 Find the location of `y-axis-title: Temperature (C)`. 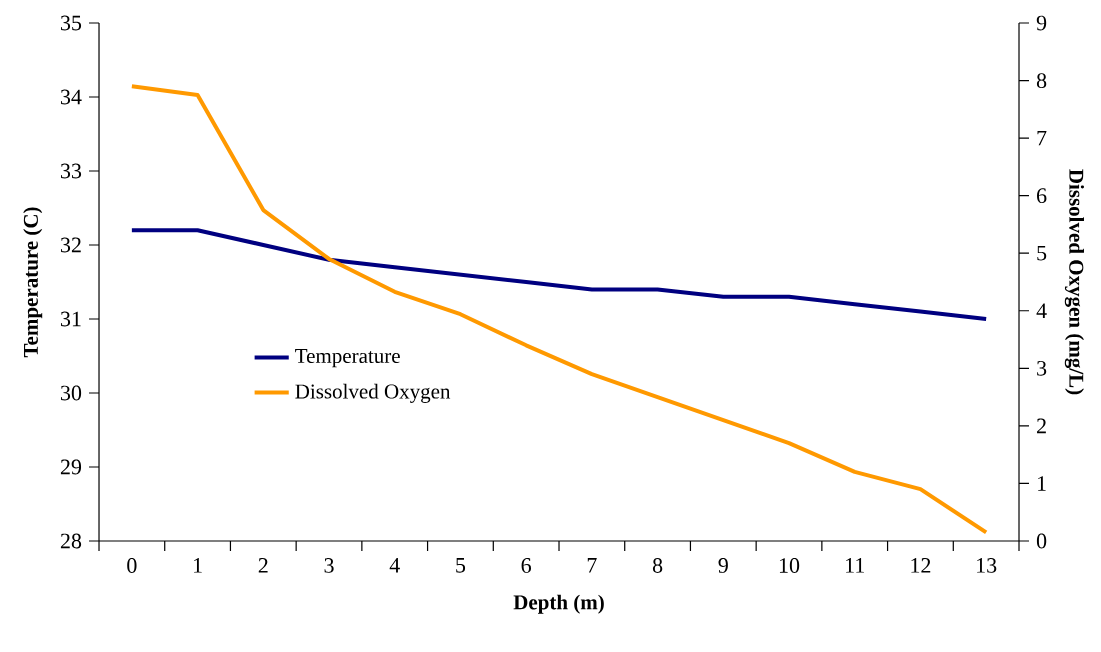

y-axis-title: Temperature (C) is located at coordinates (33, 282).